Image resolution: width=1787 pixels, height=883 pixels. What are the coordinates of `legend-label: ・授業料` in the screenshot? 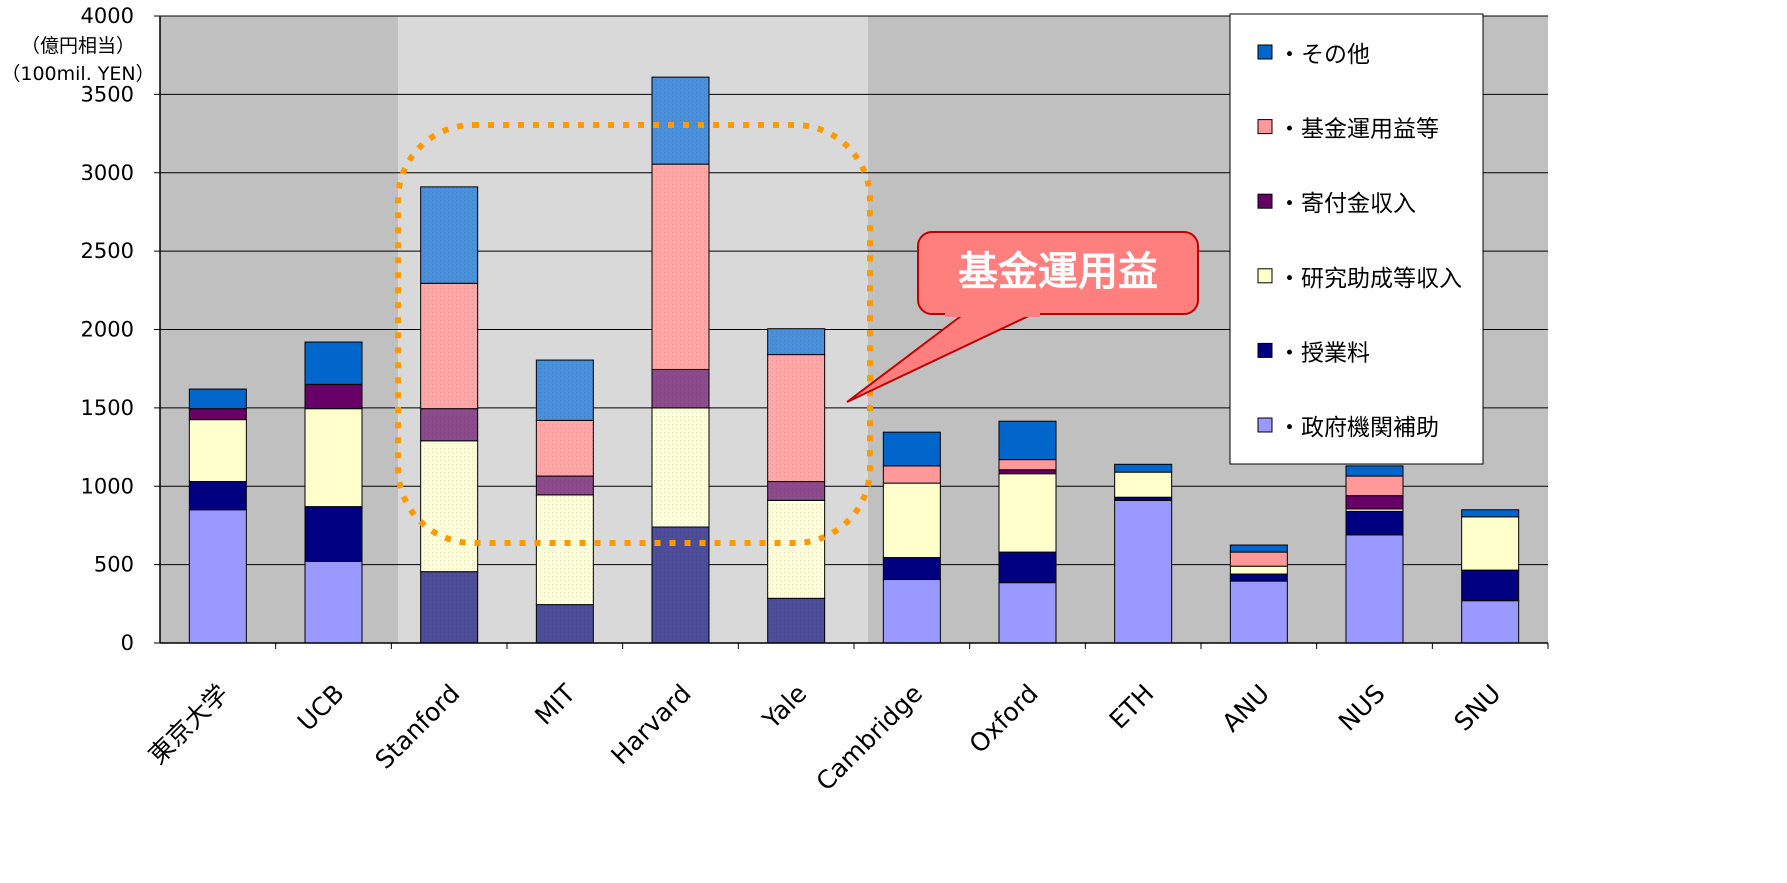 It's located at (1324, 353).